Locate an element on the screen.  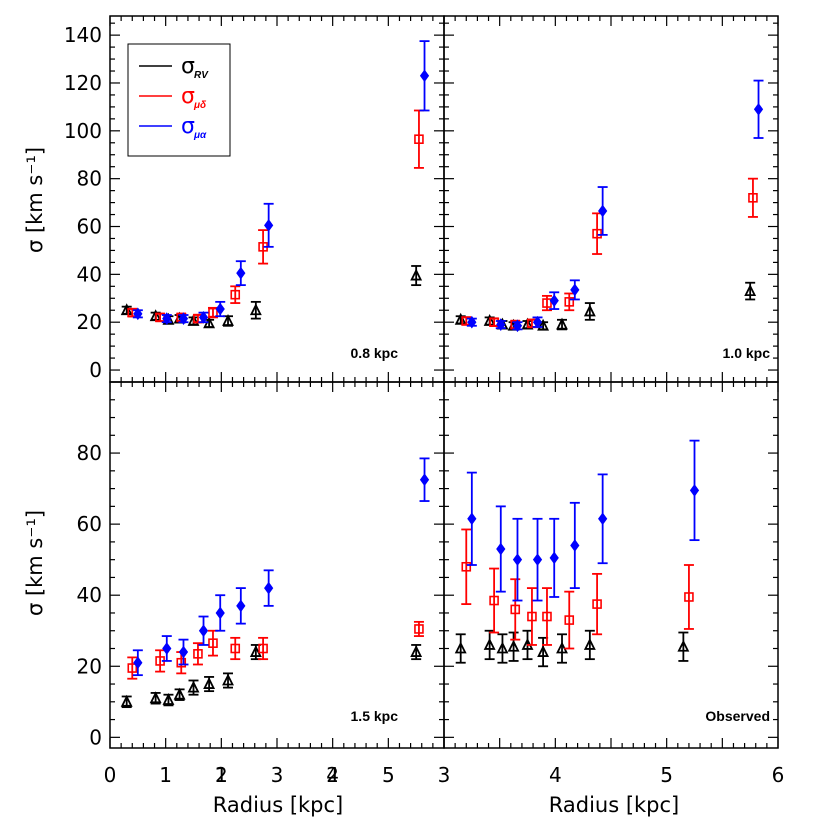
panel-label-0: 0.8 kpc is located at coordinates (375, 353).